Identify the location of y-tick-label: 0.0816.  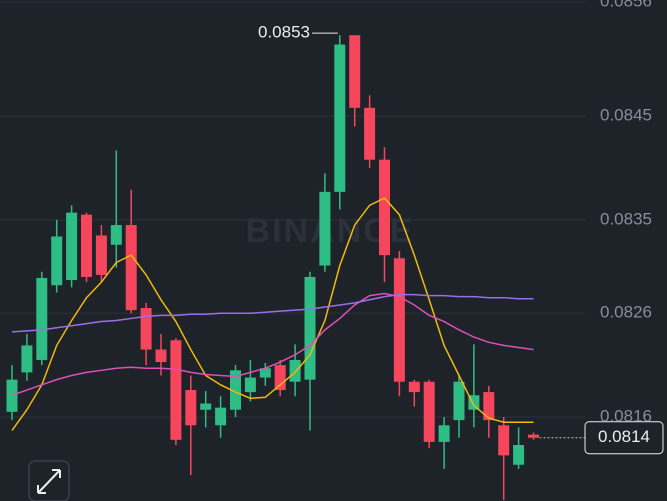
(626, 415).